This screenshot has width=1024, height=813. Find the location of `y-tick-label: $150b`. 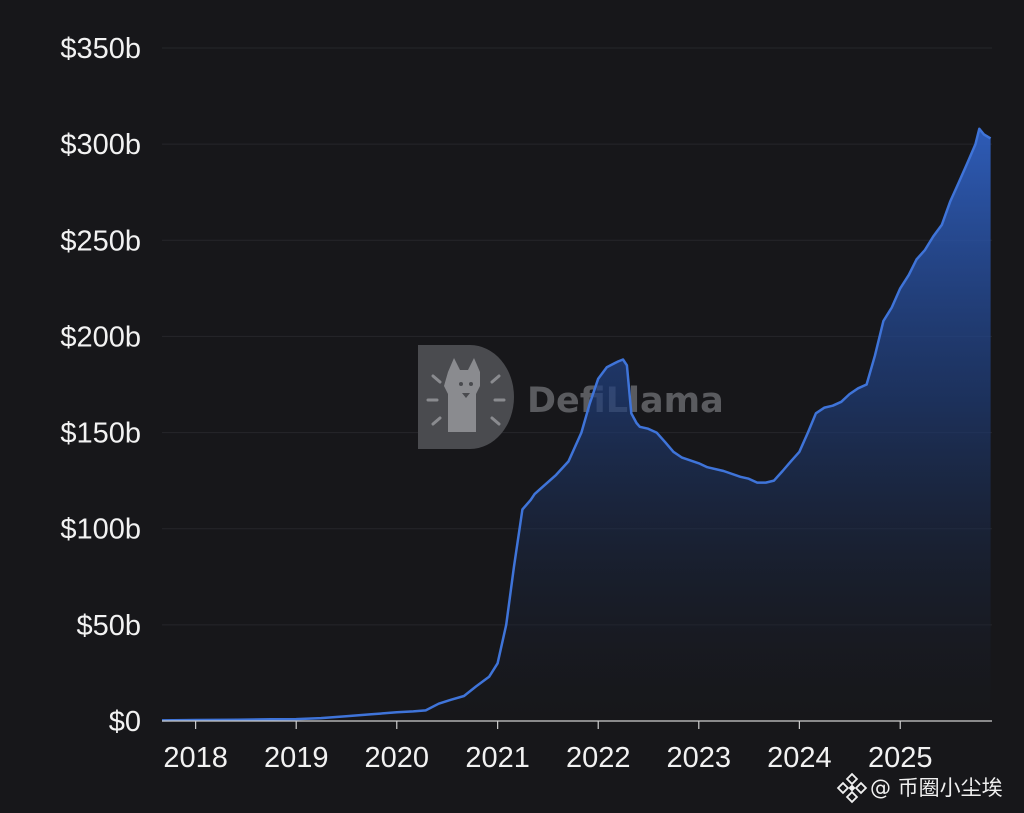

y-tick-label: $150b is located at coordinates (100, 434).